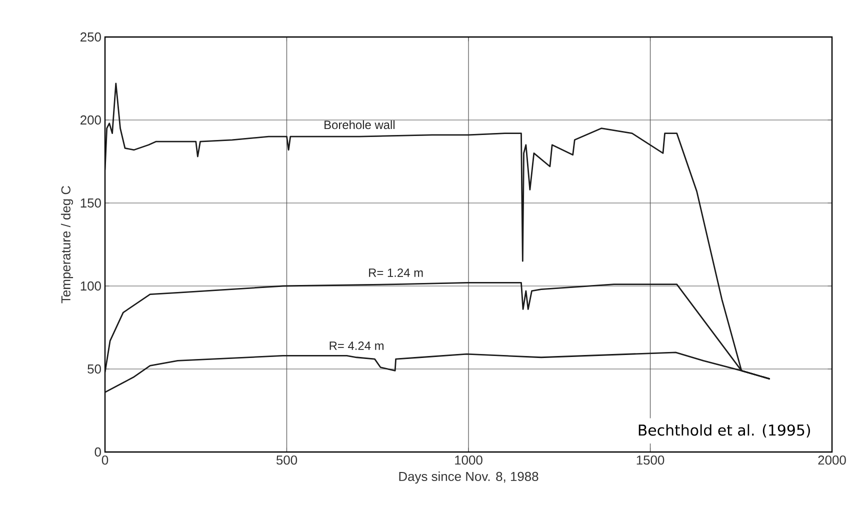  What do you see at coordinates (724, 431) in the screenshot?
I see `annotation: Bechthold et al. (1995)` at bounding box center [724, 431].